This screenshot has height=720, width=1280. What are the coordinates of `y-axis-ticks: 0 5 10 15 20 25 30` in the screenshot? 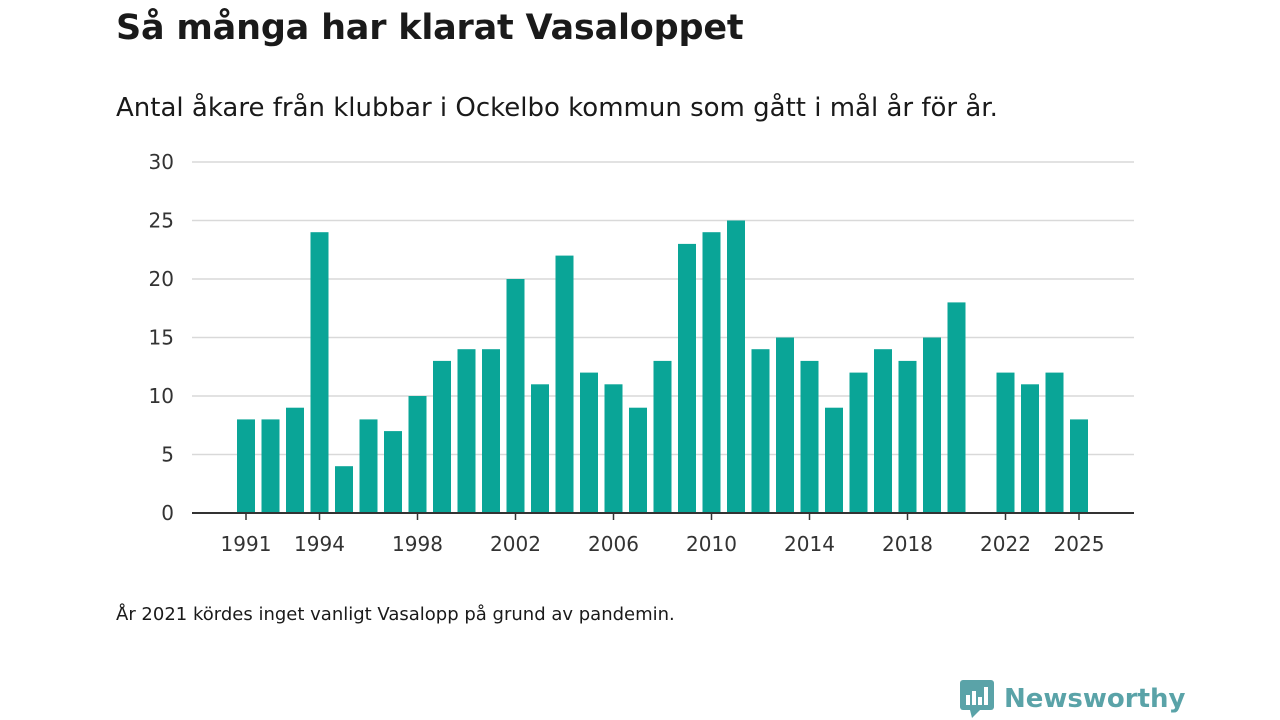 It's located at (161, 337).